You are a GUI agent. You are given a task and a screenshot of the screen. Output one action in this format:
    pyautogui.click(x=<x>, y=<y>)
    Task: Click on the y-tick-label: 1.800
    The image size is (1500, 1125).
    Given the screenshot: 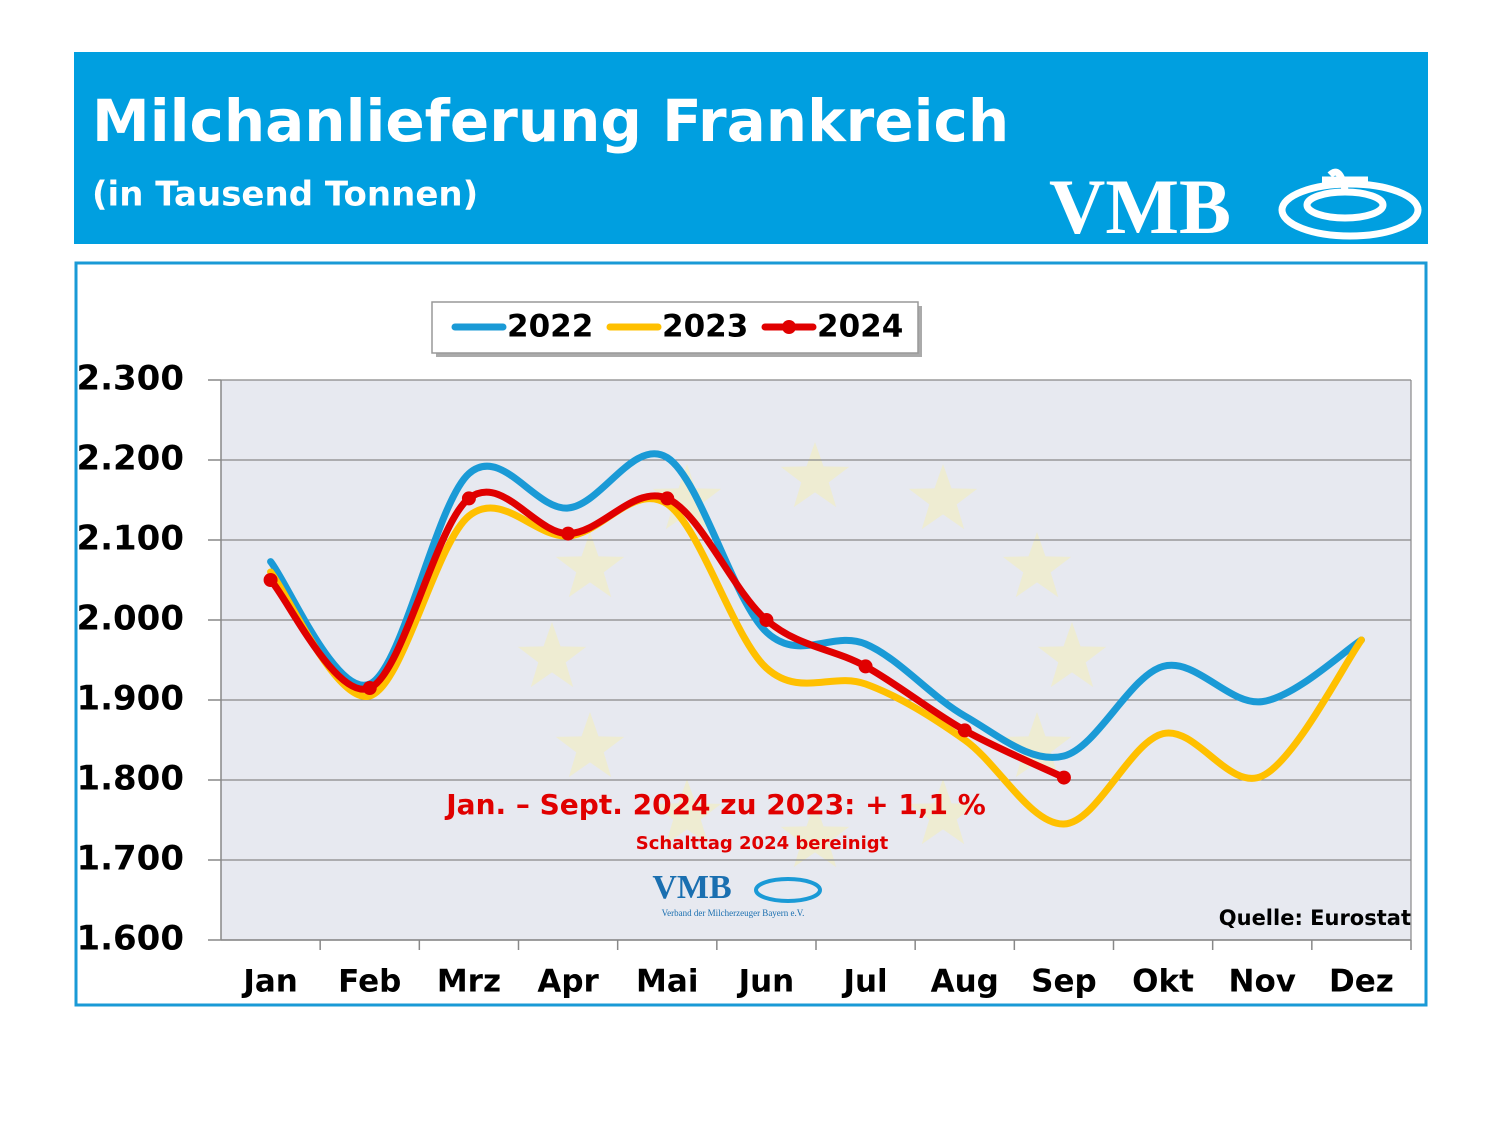 What is the action you would take?
    pyautogui.click(x=130, y=779)
    